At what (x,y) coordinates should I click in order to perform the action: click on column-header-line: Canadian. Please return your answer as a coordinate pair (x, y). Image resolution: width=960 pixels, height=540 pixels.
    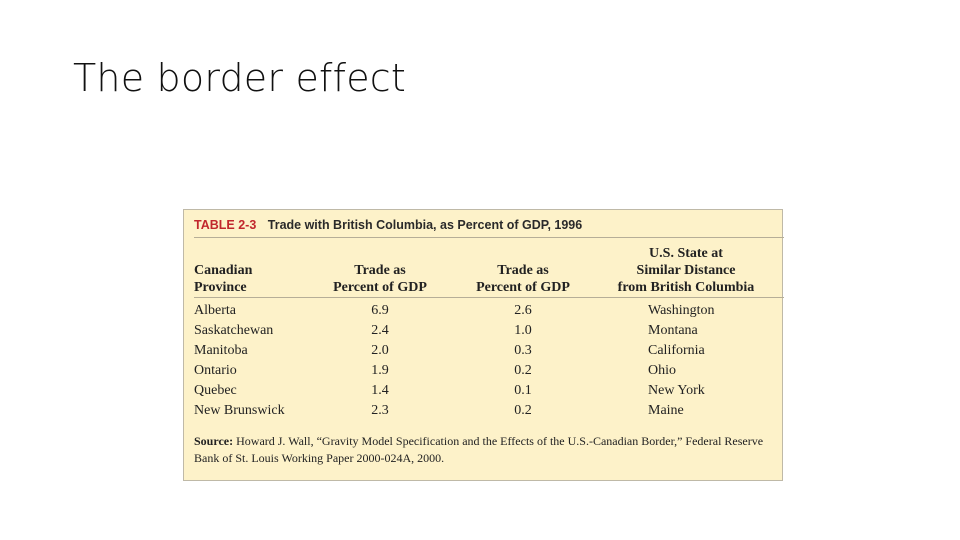
    Looking at the image, I should click on (223, 270).